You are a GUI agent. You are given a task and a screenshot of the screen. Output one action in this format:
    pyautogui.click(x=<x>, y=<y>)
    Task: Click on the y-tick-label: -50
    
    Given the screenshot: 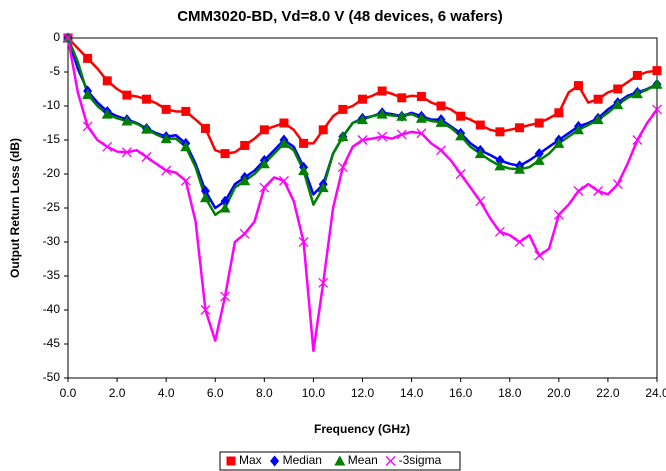 What is the action you would take?
    pyautogui.click(x=52, y=377)
    